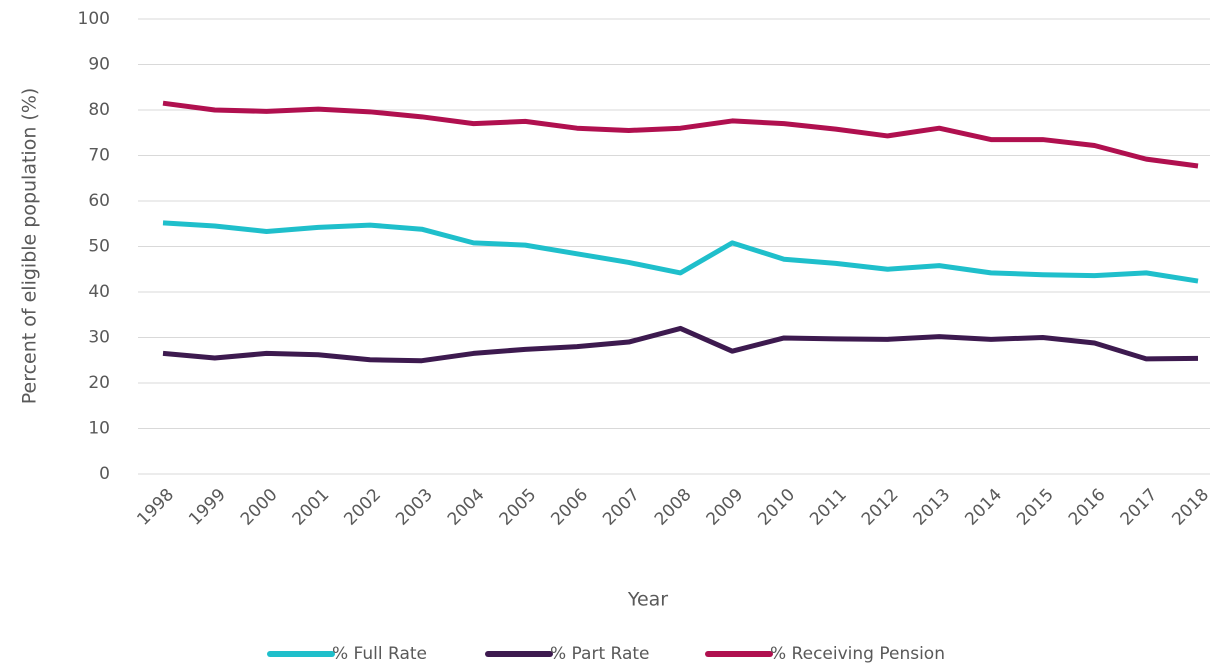 The height and width of the screenshot is (672, 1220). What do you see at coordinates (99, 65) in the screenshot?
I see `y-tick-label: 90` at bounding box center [99, 65].